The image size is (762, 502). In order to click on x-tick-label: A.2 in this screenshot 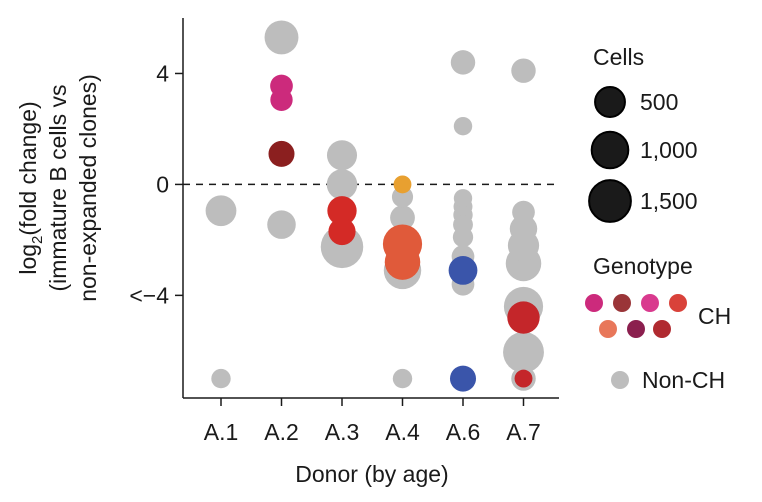, I will do `click(281, 432)`.